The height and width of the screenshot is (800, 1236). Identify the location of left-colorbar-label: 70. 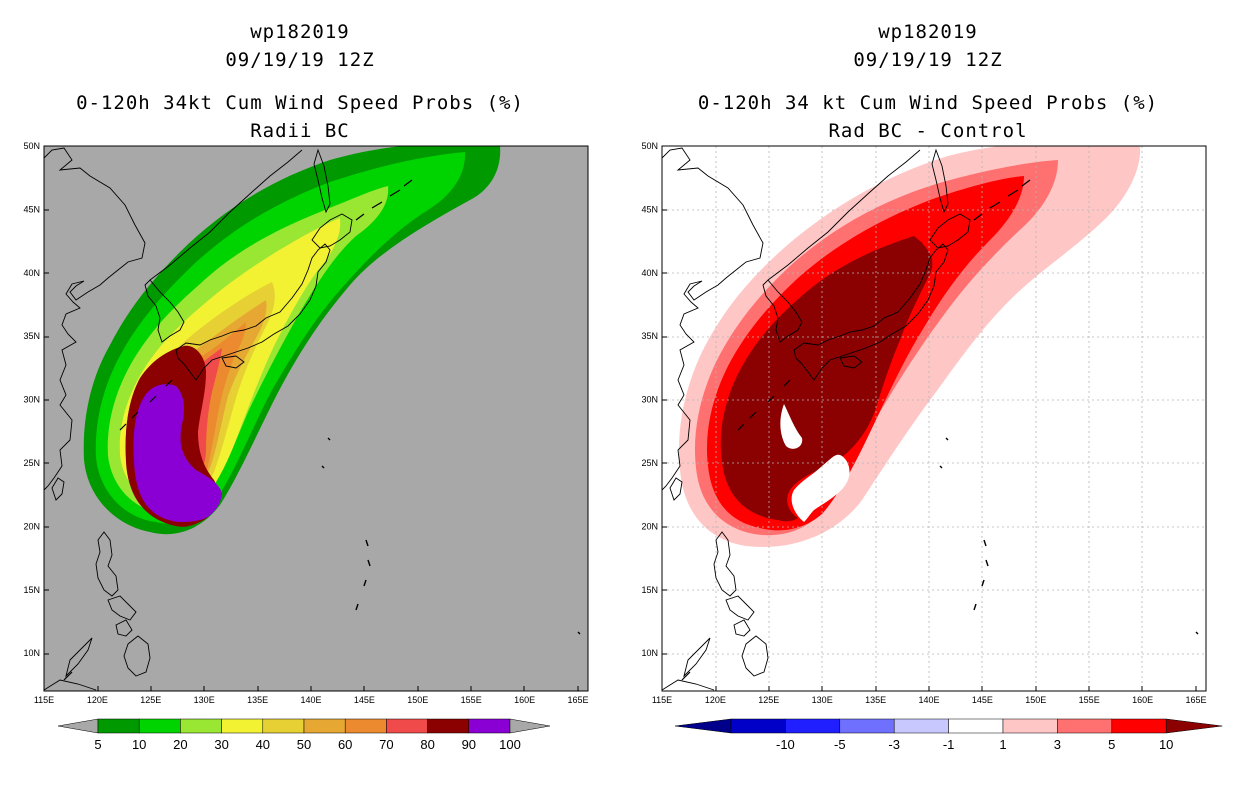
(386, 744).